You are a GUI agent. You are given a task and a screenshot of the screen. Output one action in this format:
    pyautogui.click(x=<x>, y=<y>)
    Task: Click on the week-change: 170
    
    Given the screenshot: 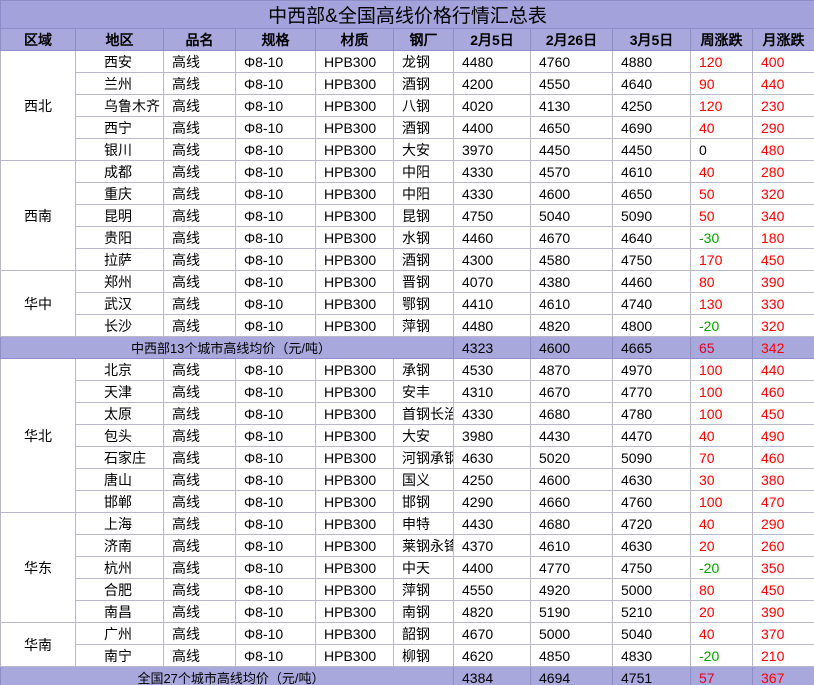 What is the action you would take?
    pyautogui.click(x=721, y=259)
    